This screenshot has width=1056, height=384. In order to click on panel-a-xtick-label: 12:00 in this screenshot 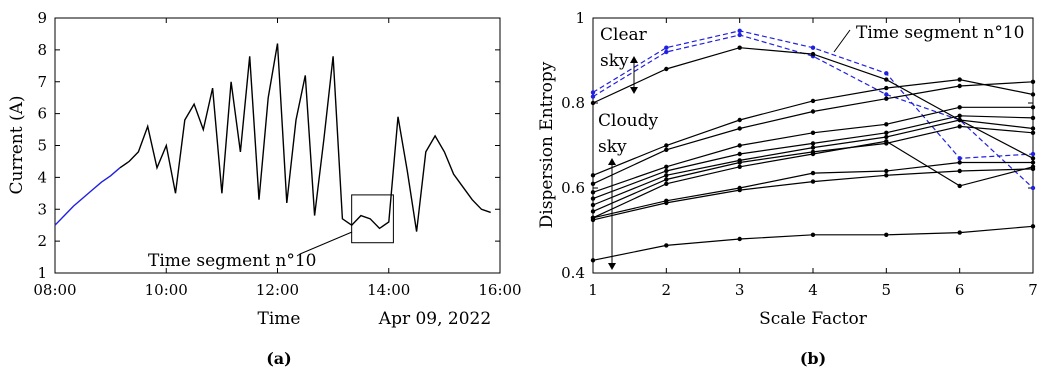, I will do `click(277, 290)`.